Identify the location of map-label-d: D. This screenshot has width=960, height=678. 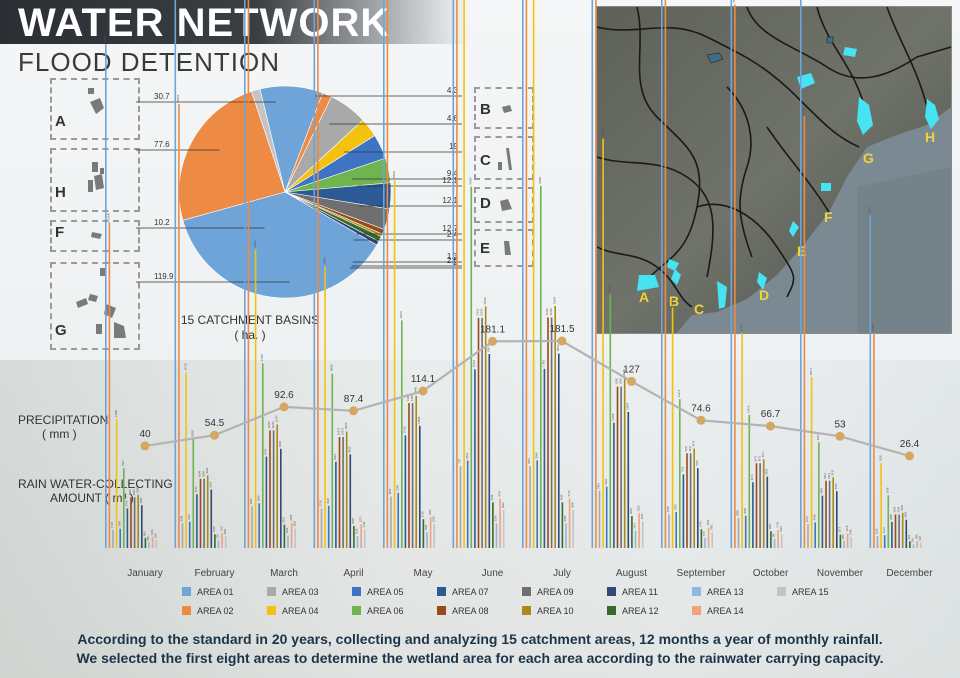
(764, 295).